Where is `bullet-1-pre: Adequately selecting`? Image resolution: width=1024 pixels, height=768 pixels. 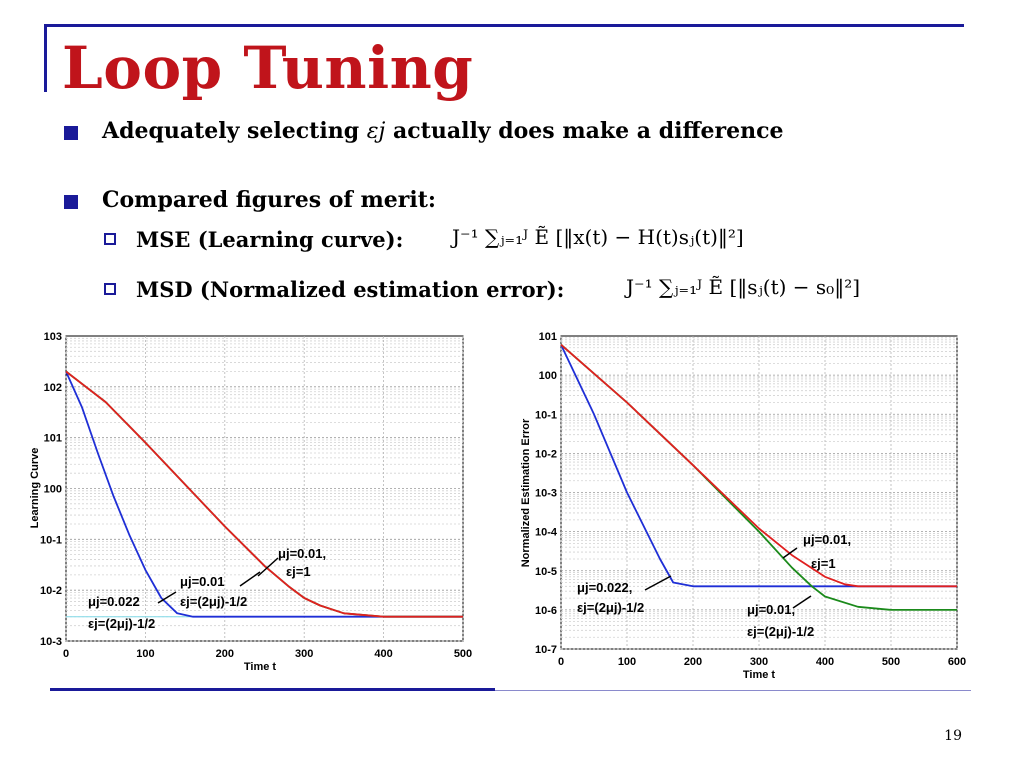
bullet-1-pre: Adequately selecting is located at coordinates (234, 131).